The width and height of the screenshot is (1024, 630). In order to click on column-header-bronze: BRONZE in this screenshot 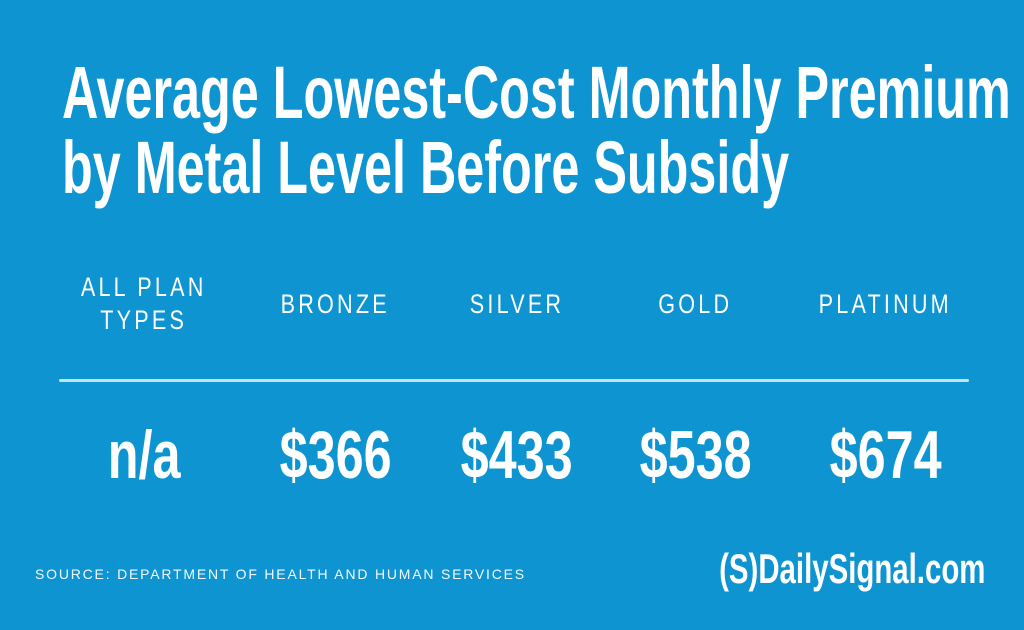, I will do `click(335, 303)`.